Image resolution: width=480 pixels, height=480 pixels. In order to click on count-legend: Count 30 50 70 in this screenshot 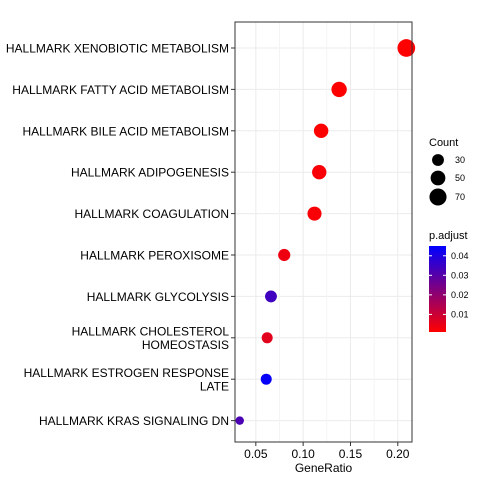, I will do `click(447, 171)`.